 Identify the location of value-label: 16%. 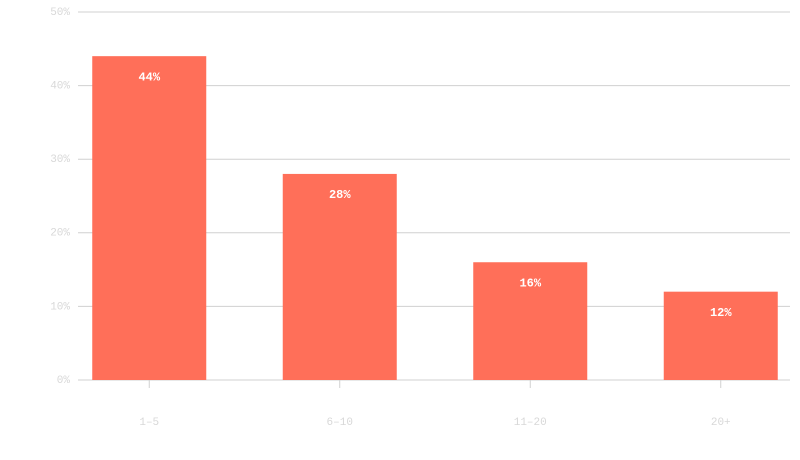
(530, 283).